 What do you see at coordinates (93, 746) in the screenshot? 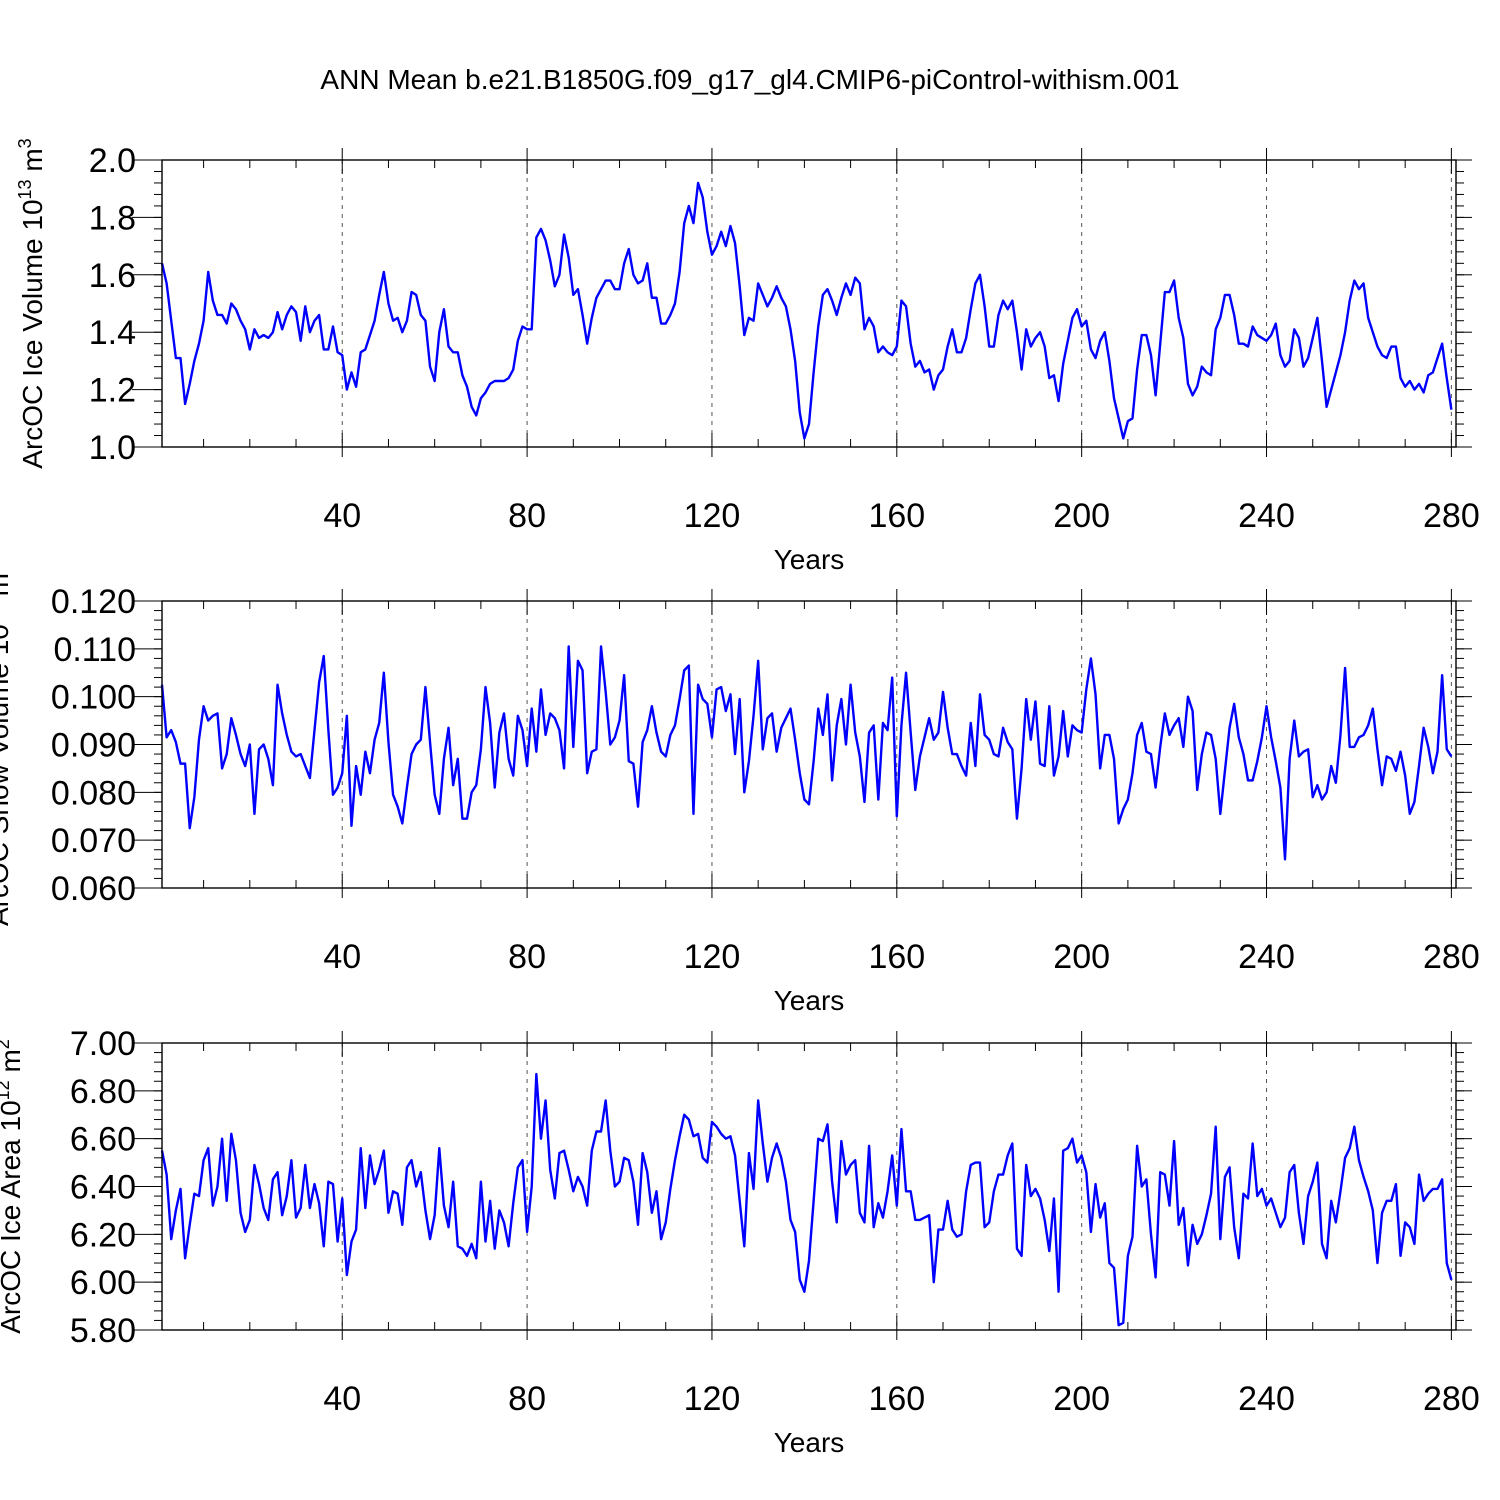
I see `y-tick-label: 0.090` at bounding box center [93, 746].